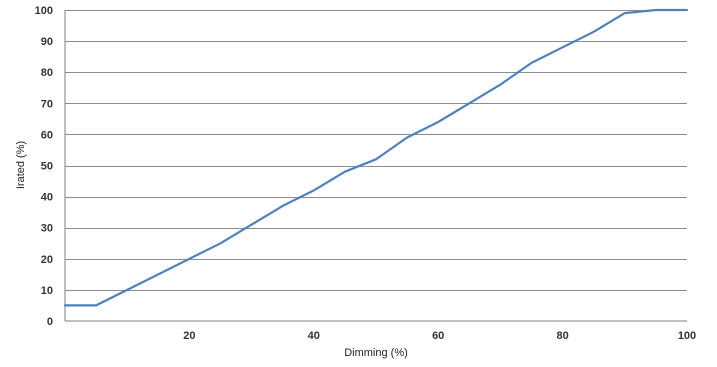 The height and width of the screenshot is (367, 717). What do you see at coordinates (47, 229) in the screenshot?
I see `y-tick-label: 30` at bounding box center [47, 229].